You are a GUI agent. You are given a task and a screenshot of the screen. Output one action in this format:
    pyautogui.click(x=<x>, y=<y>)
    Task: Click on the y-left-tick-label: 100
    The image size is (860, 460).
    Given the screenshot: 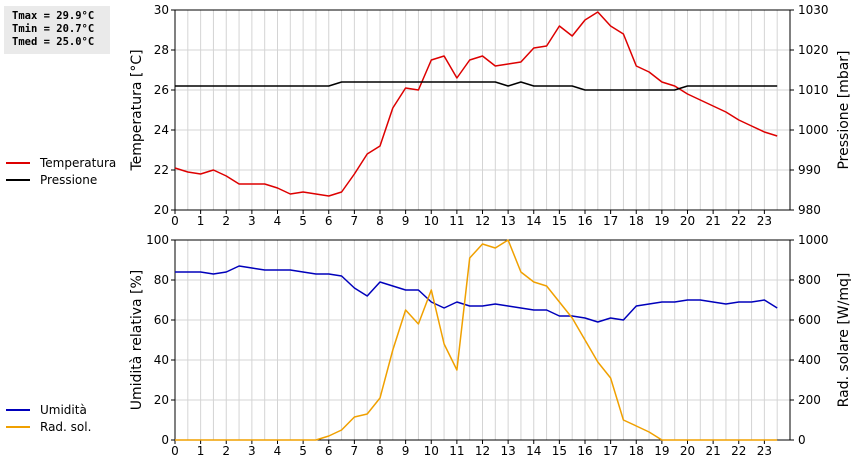 What is the action you would take?
    pyautogui.click(x=157, y=240)
    